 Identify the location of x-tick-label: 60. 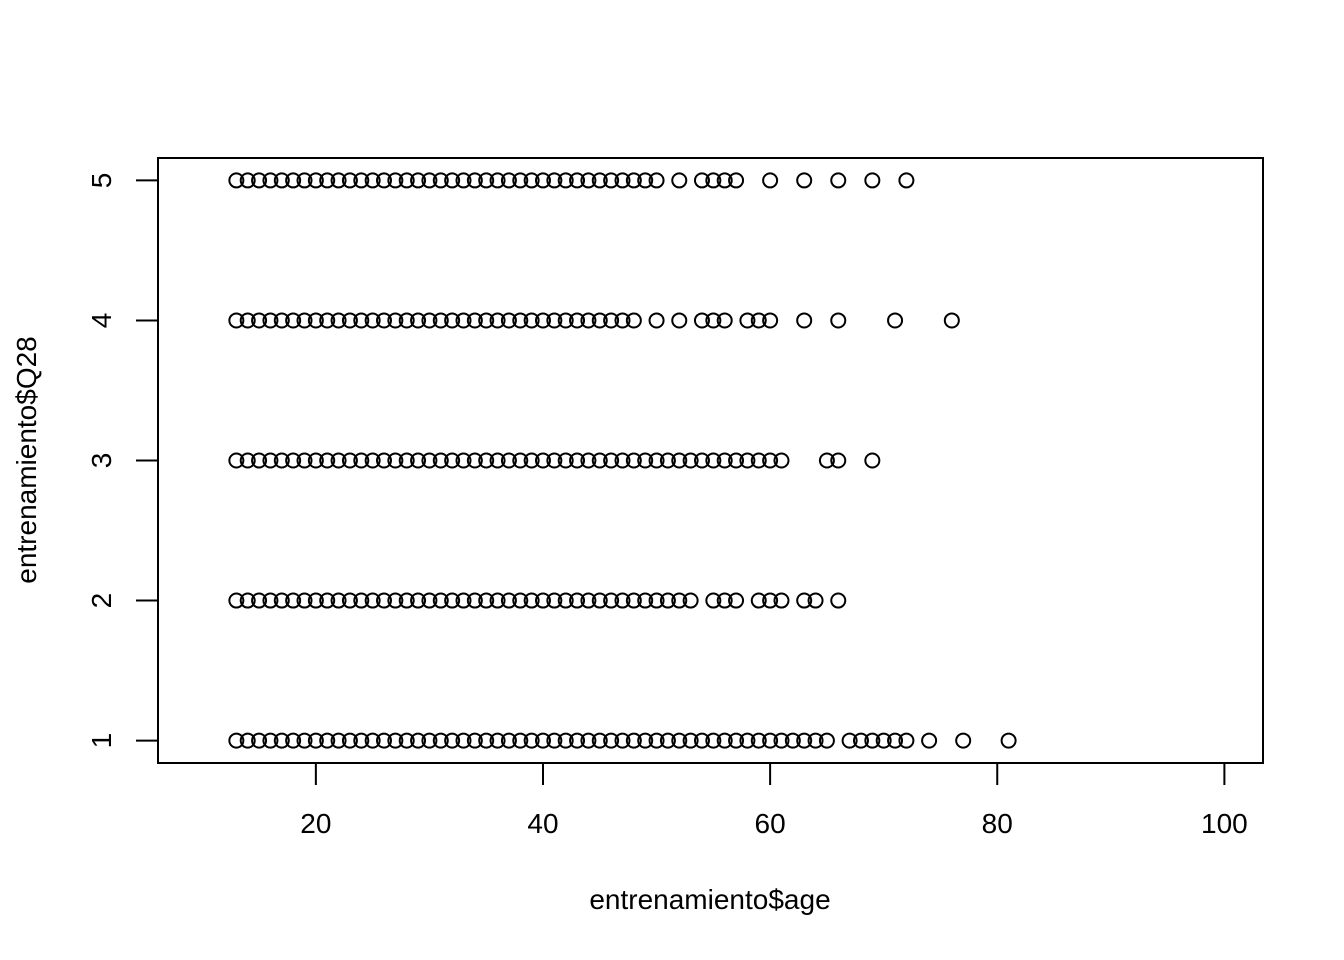
(770, 823).